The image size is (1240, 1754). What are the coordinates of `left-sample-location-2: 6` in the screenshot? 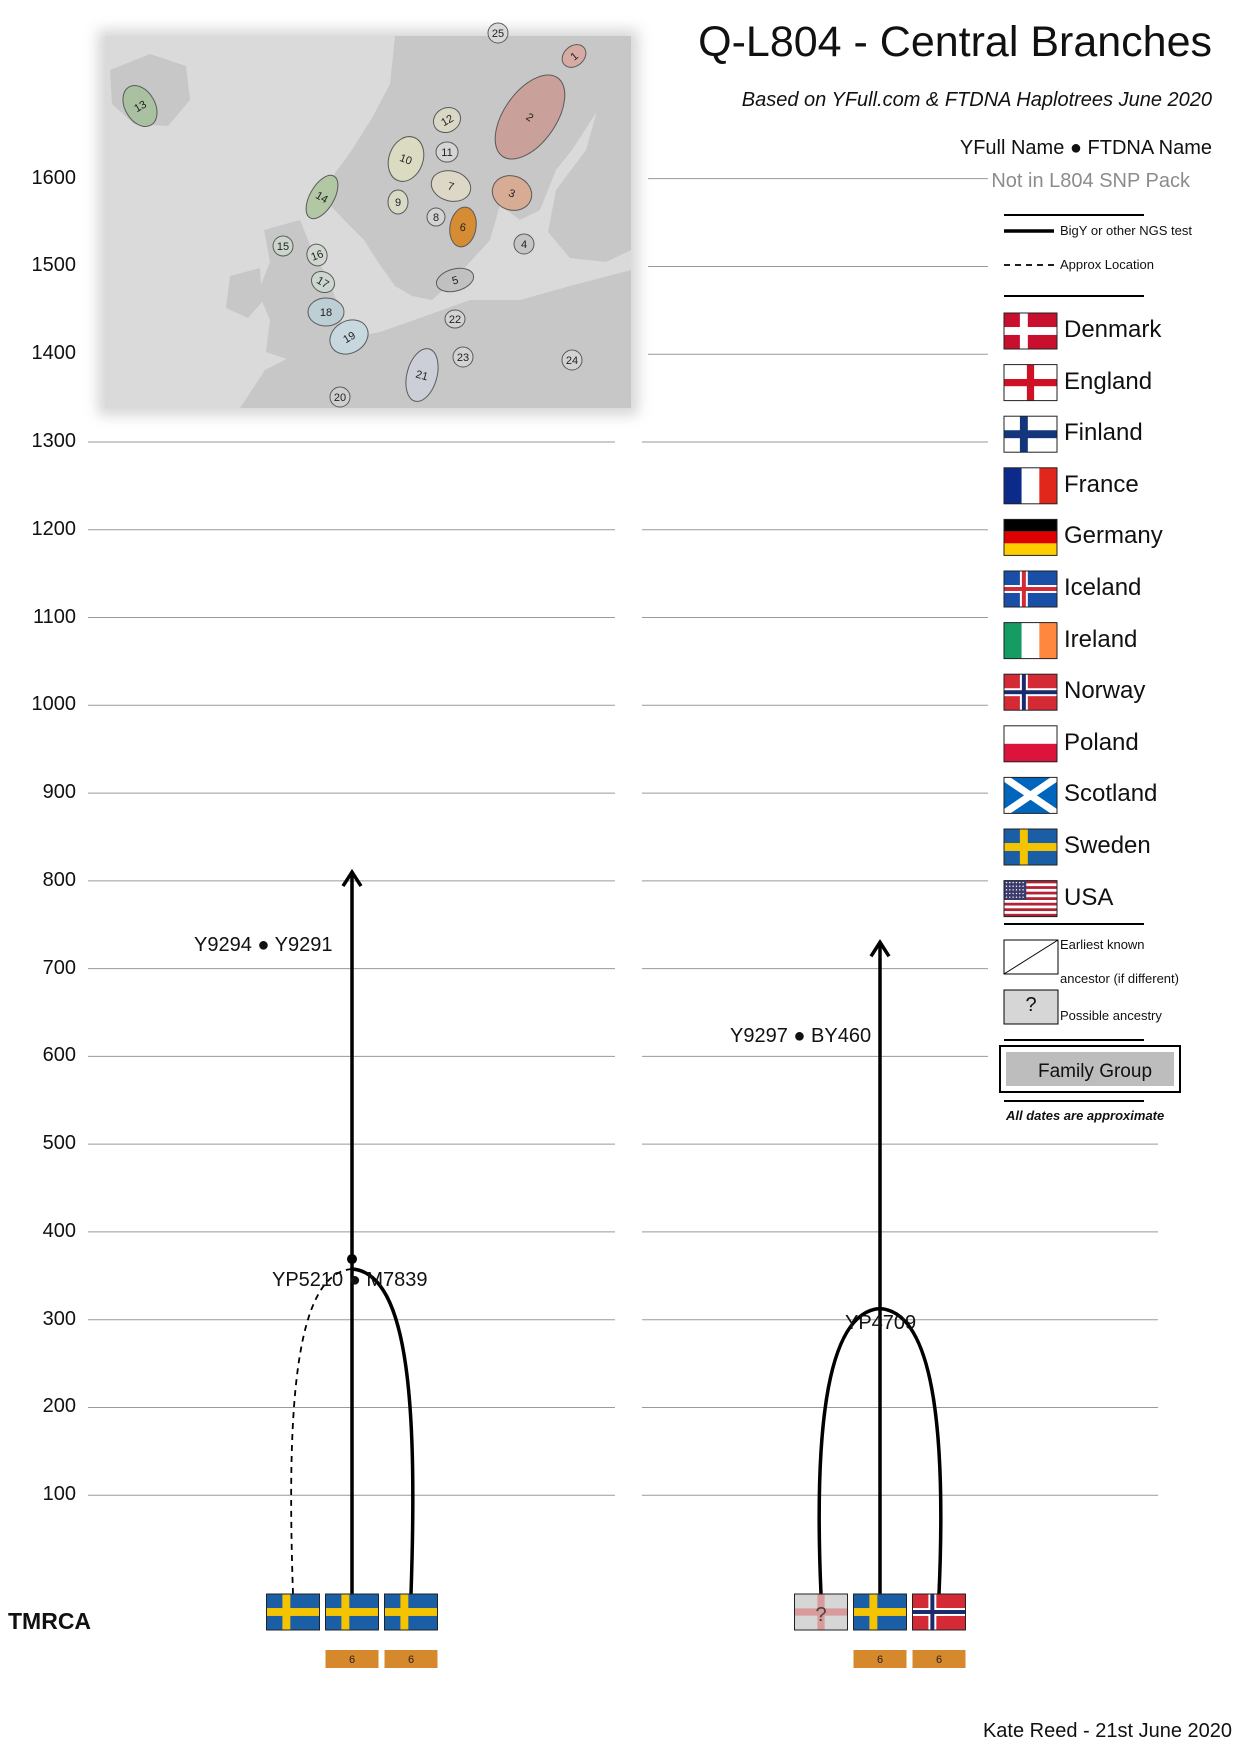 It's located at (411, 1659).